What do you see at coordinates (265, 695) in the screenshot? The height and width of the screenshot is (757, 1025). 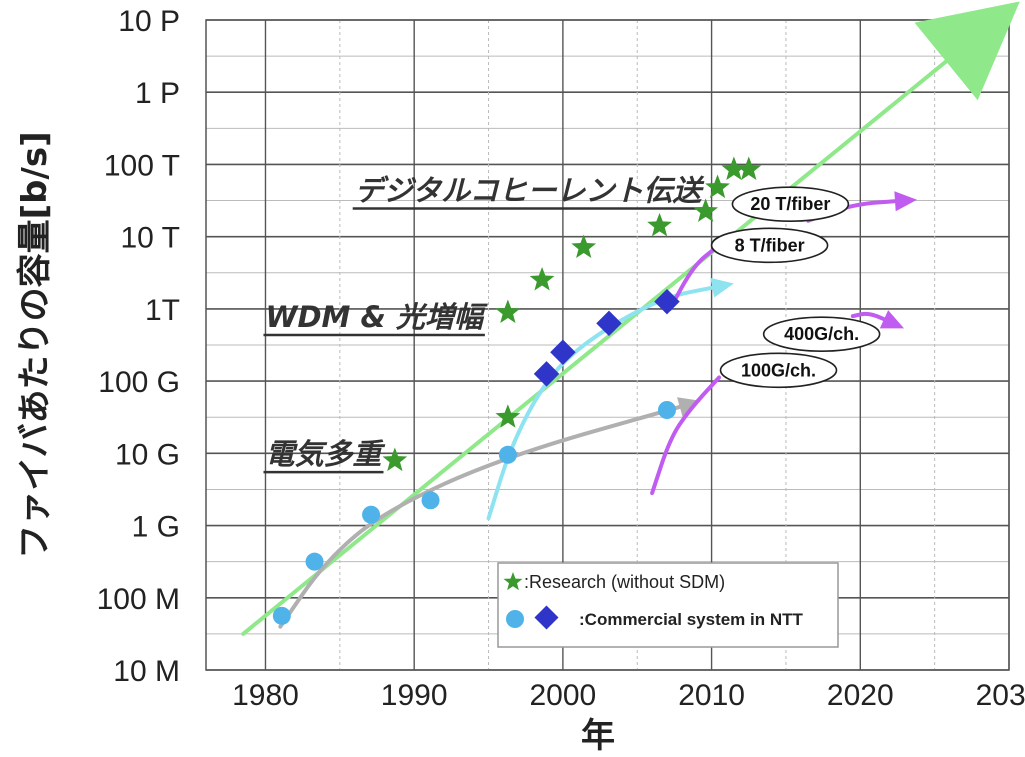 I see `x-tick-label: 1980` at bounding box center [265, 695].